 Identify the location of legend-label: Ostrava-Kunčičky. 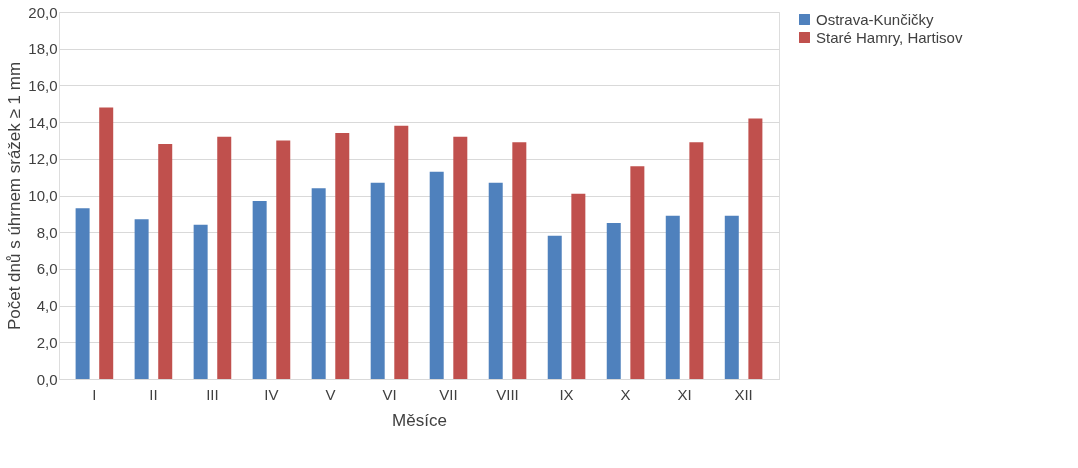
(875, 19).